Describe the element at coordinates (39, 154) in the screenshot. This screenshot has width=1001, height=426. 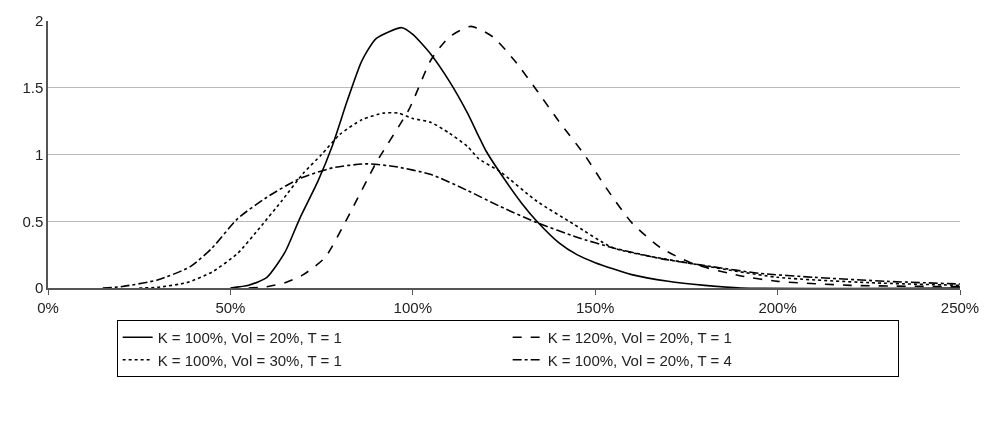
I see `y-tick-label: 1` at that location.